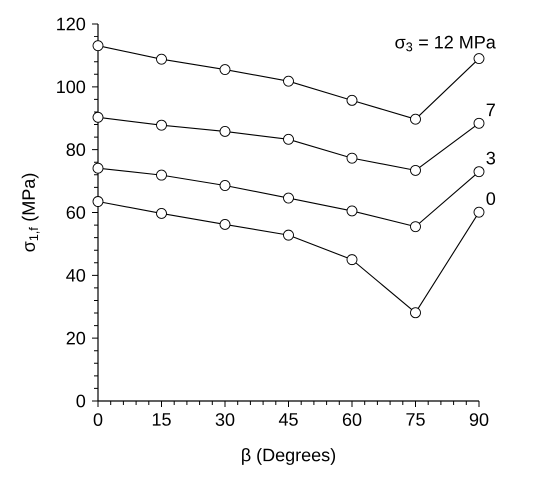  I want to click on y-tick-label: 40, so click(76, 275).